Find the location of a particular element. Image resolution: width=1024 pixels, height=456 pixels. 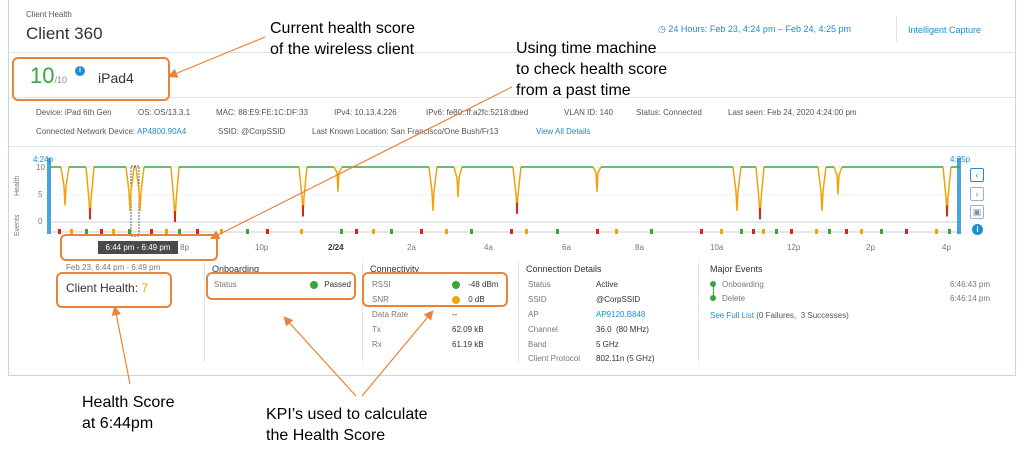

ssid-detail: SSID: @CorpSSID is located at coordinates (251, 131).